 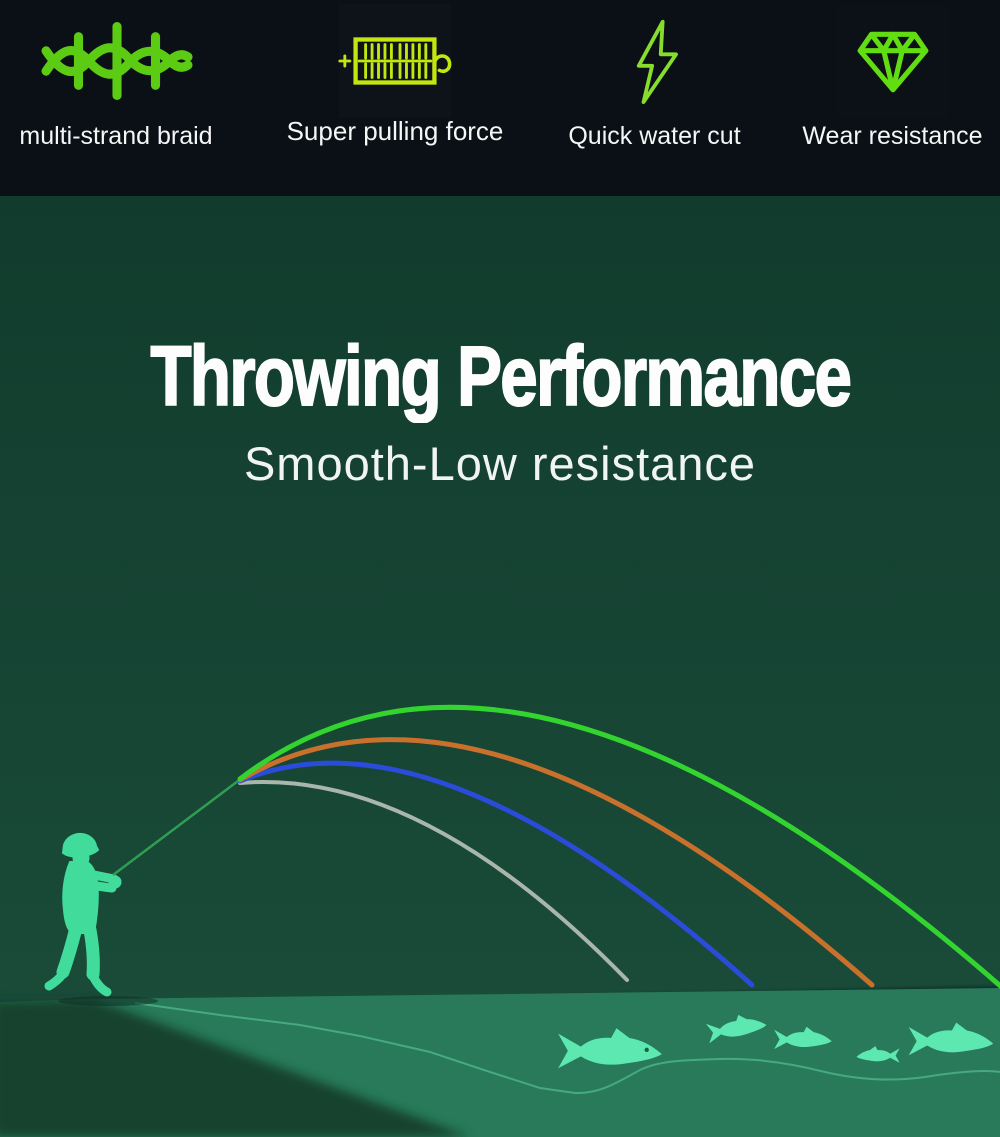 I want to click on feature-multi-strand-braid: multi-strand braid, so click(x=116, y=98).